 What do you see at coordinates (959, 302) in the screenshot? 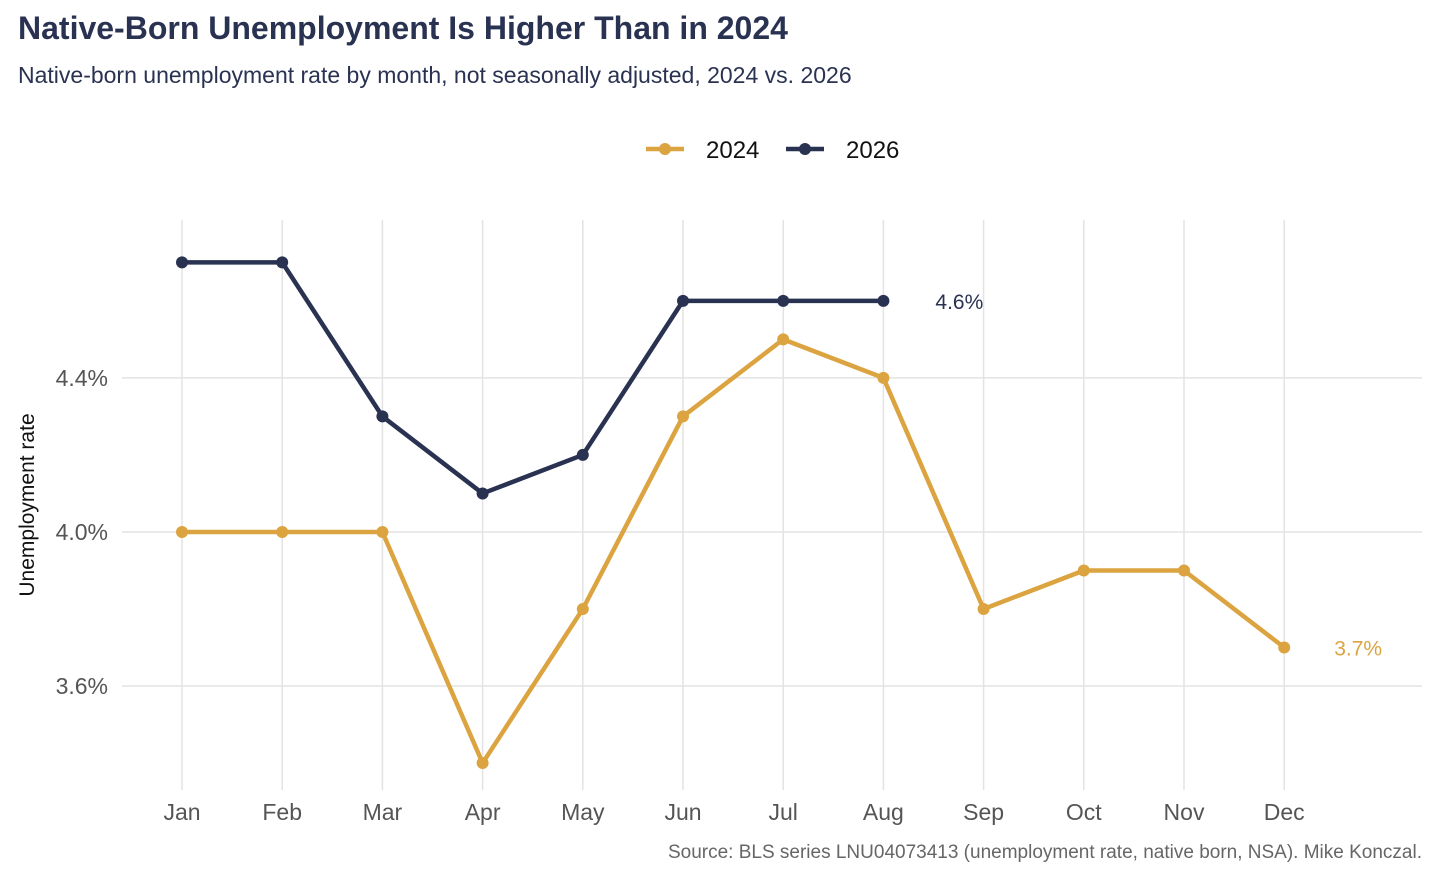
I see `end-label-2026: 4.6%` at bounding box center [959, 302].